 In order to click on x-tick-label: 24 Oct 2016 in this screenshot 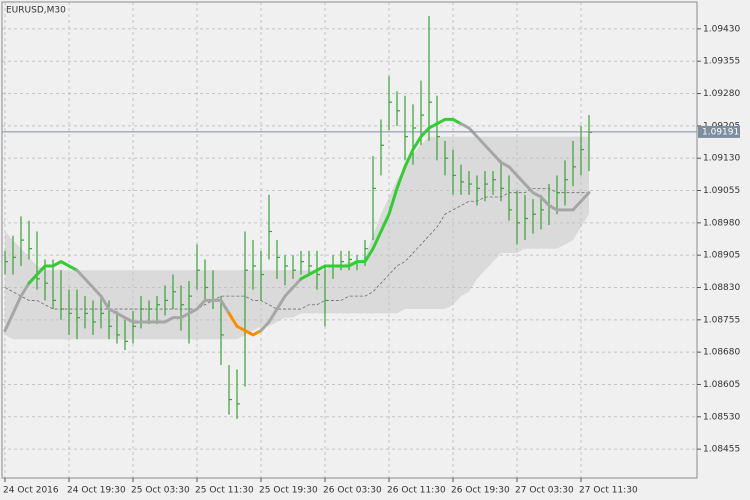, I will do `click(31, 491)`.